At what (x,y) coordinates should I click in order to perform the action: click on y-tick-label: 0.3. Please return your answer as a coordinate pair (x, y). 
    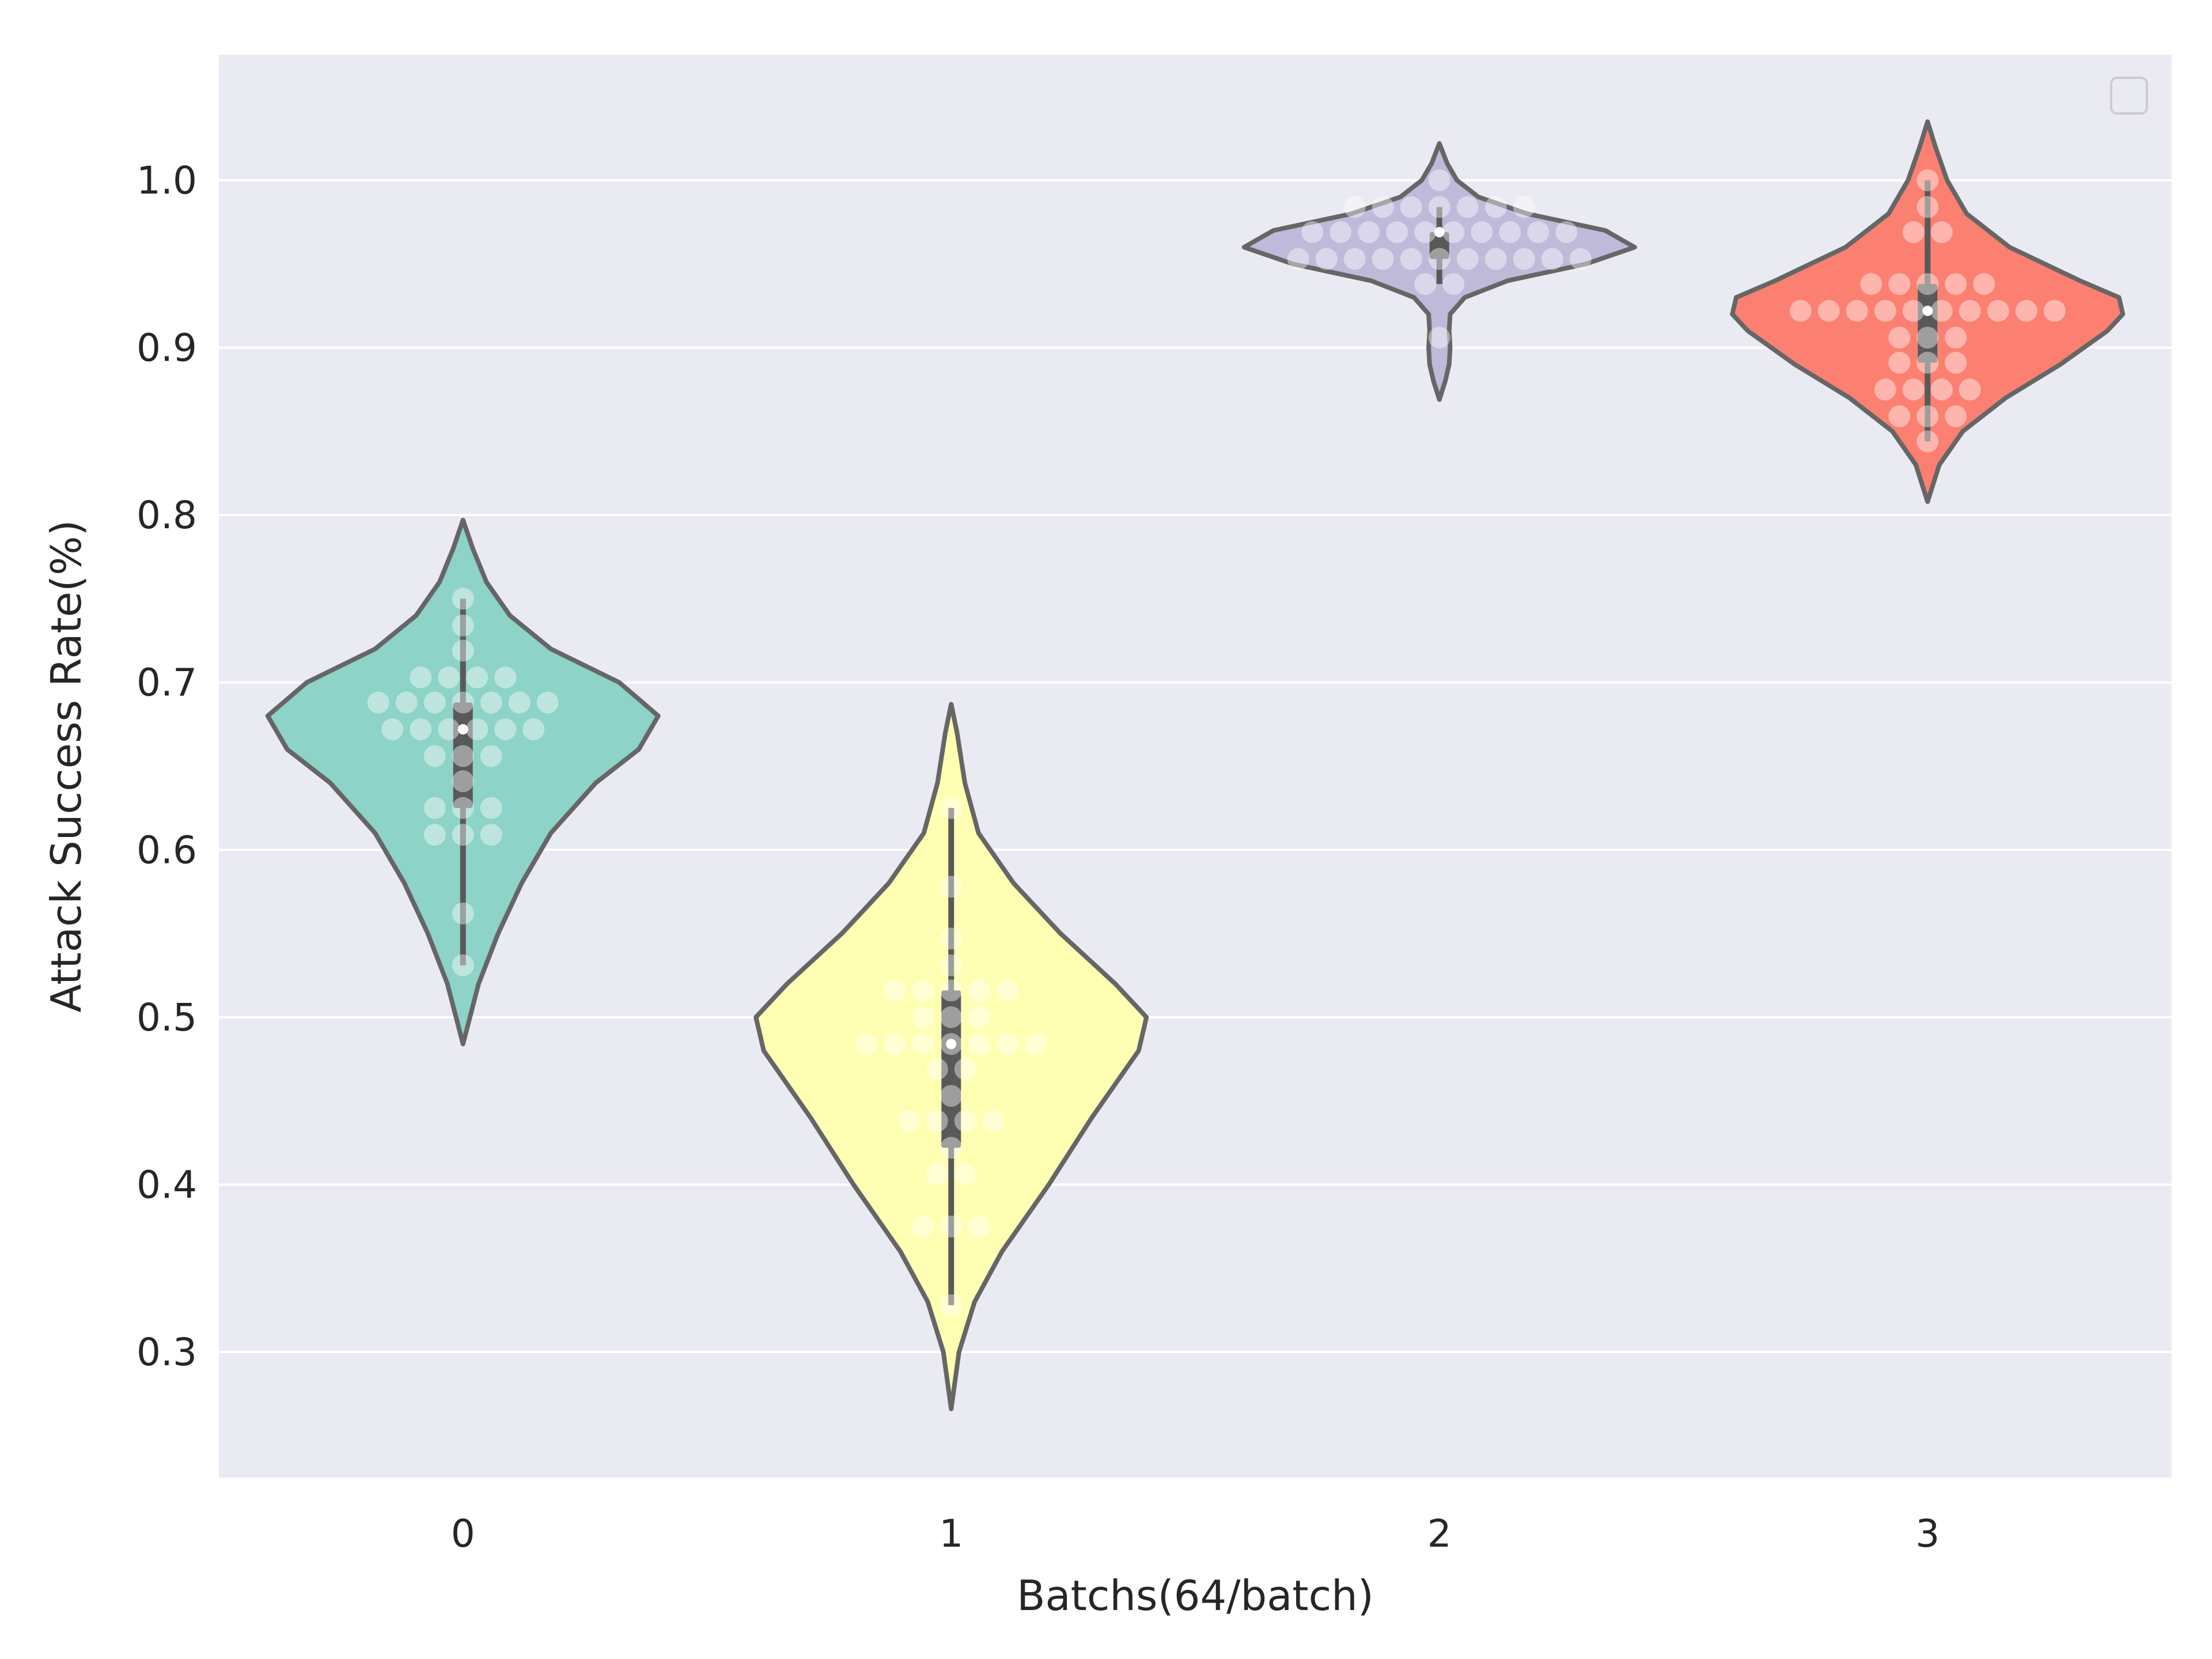
    Looking at the image, I should click on (167, 1352).